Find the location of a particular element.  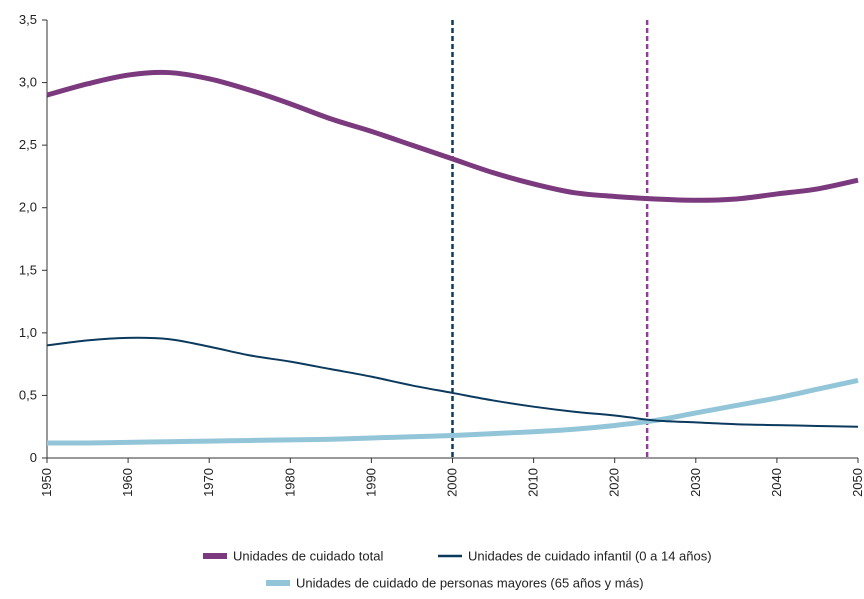

x-tick-label: 2040 is located at coordinates (776, 482).